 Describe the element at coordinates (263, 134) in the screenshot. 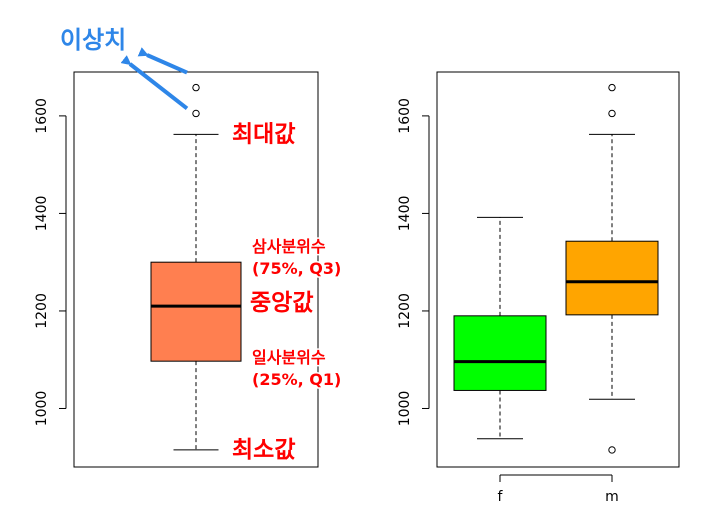

I see `max-label: 최대값` at that location.